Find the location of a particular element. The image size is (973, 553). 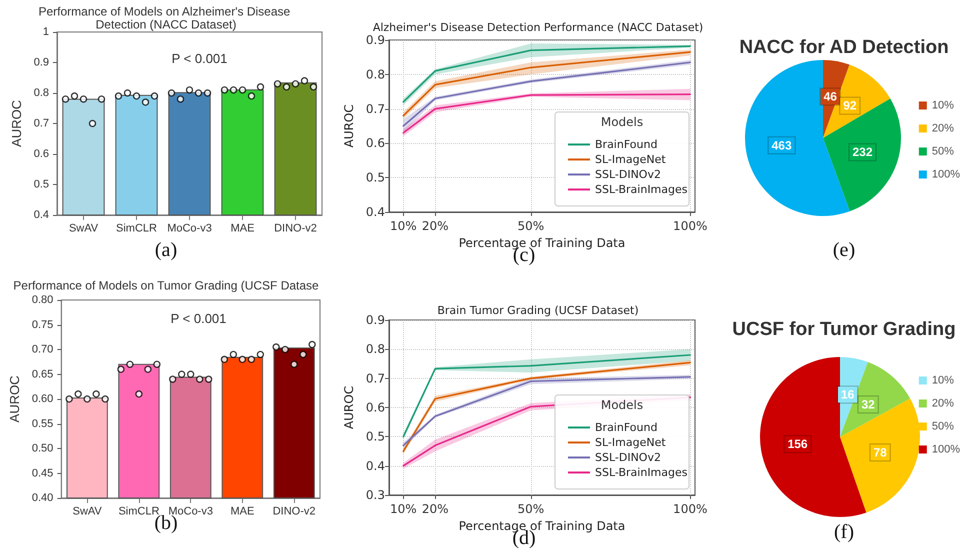

y-tick-label: 0.65 is located at coordinates (43, 374).